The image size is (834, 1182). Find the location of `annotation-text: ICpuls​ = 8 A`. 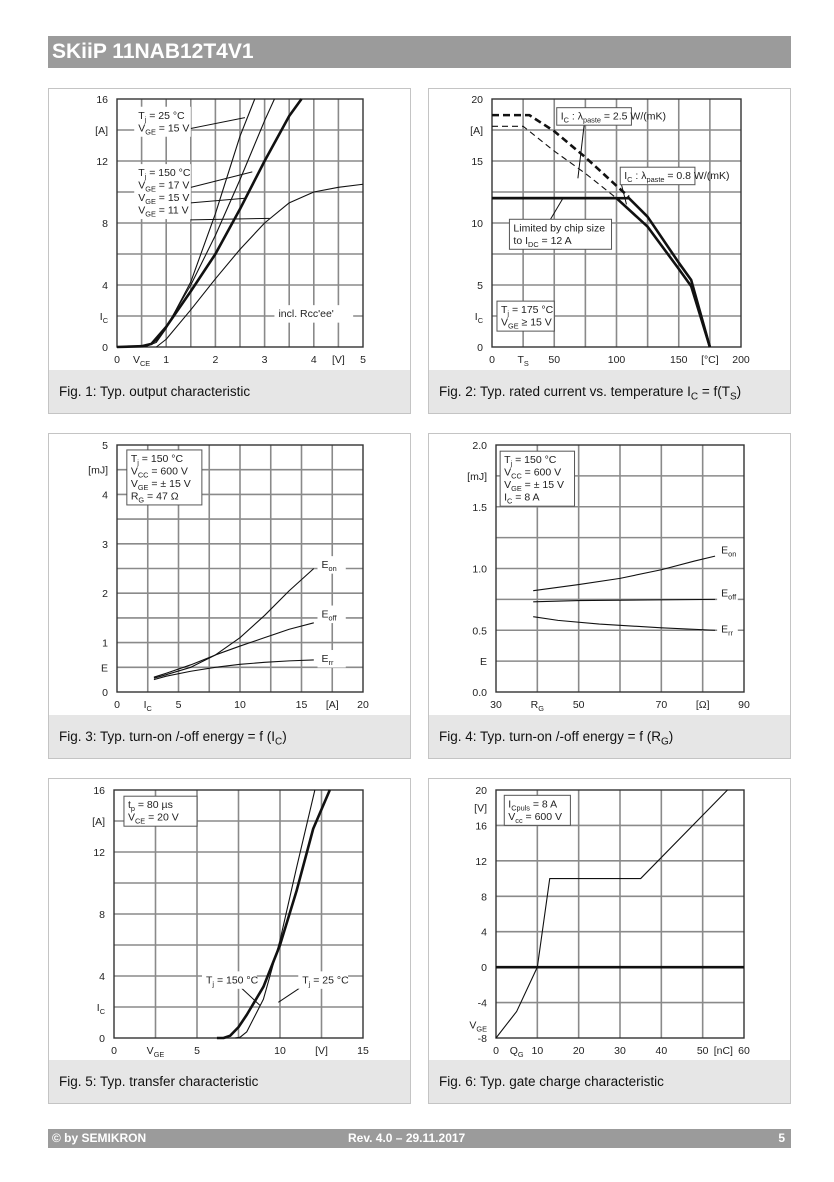

annotation-text: ICpuls​ = 8 A is located at coordinates (532, 805).